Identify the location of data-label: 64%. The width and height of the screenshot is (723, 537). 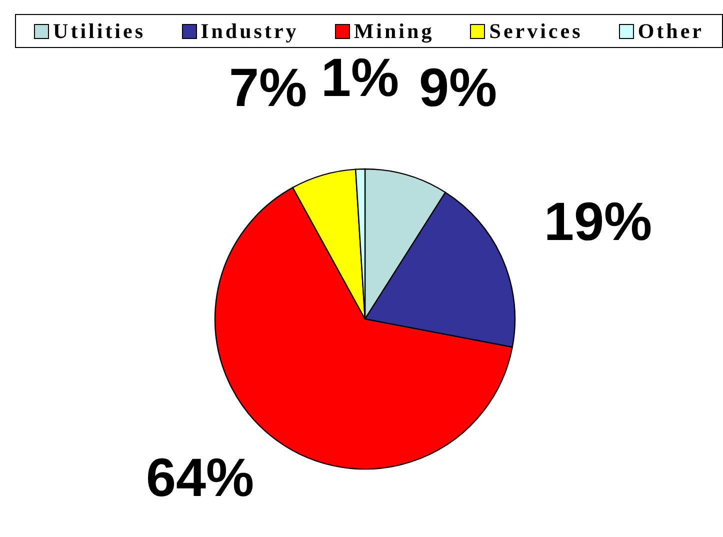
(200, 478).